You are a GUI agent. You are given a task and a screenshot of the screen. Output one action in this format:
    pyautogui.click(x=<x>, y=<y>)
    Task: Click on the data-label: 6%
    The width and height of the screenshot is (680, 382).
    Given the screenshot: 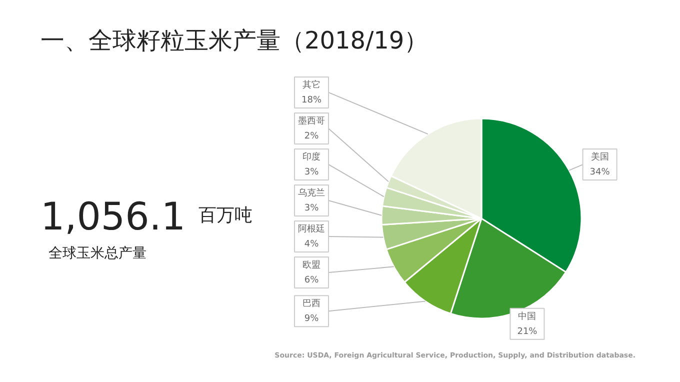 What is the action you would take?
    pyautogui.click(x=312, y=280)
    